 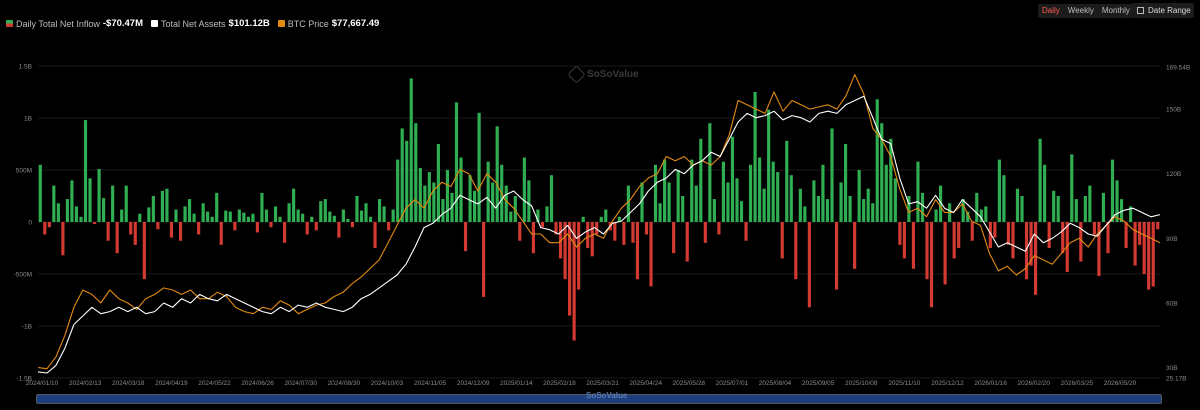 What do you see at coordinates (516, 383) in the screenshot?
I see `x-tick-label: 2025/01/14` at bounding box center [516, 383].